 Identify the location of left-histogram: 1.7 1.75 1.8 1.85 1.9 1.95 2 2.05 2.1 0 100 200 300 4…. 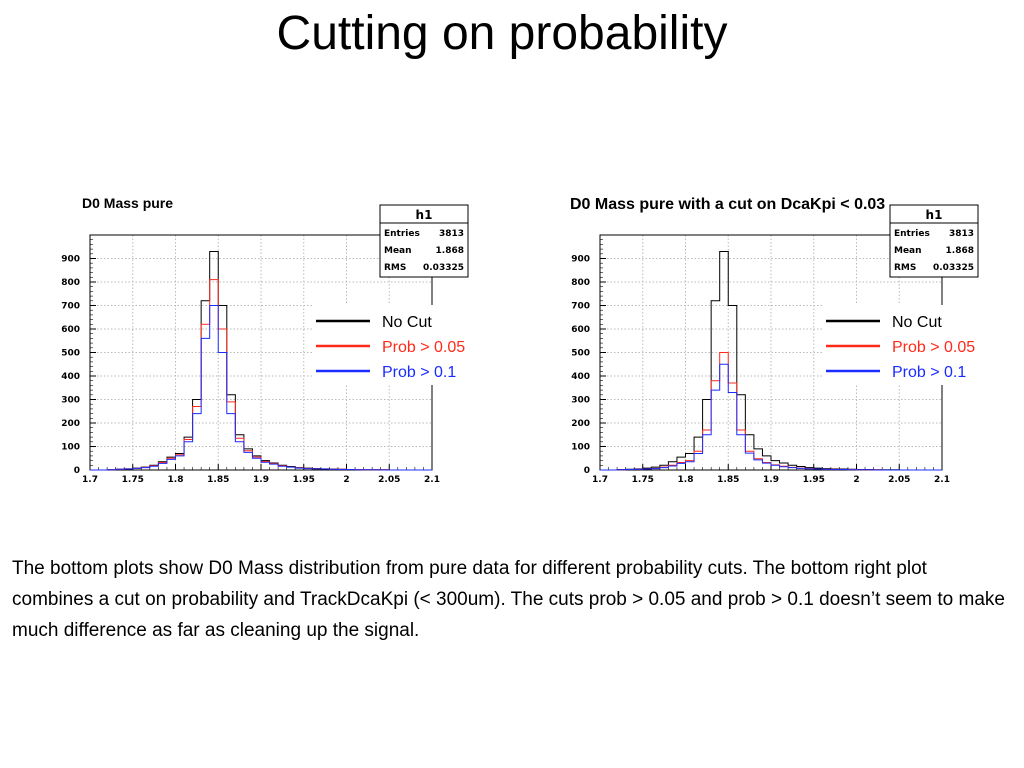
(270, 344).